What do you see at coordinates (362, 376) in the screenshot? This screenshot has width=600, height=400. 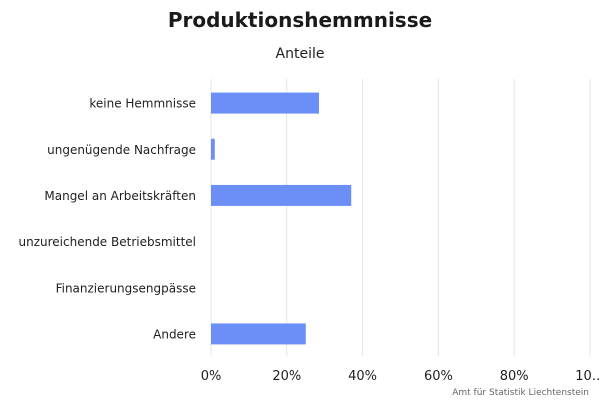 I see `x-tick-label: 40%` at bounding box center [362, 376].